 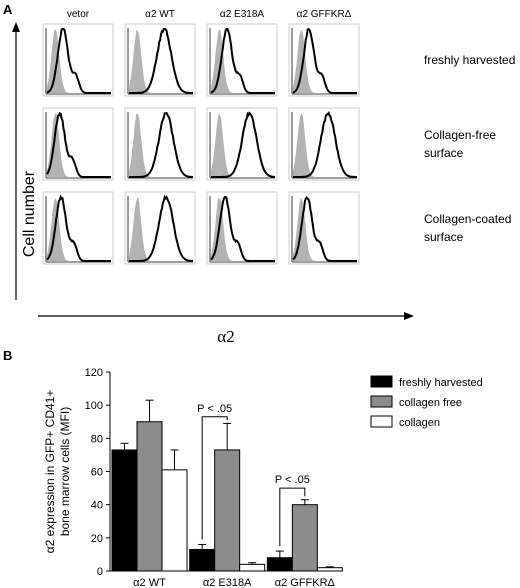 What do you see at coordinates (97, 539) in the screenshot?
I see `y-tick-label: 20` at bounding box center [97, 539].